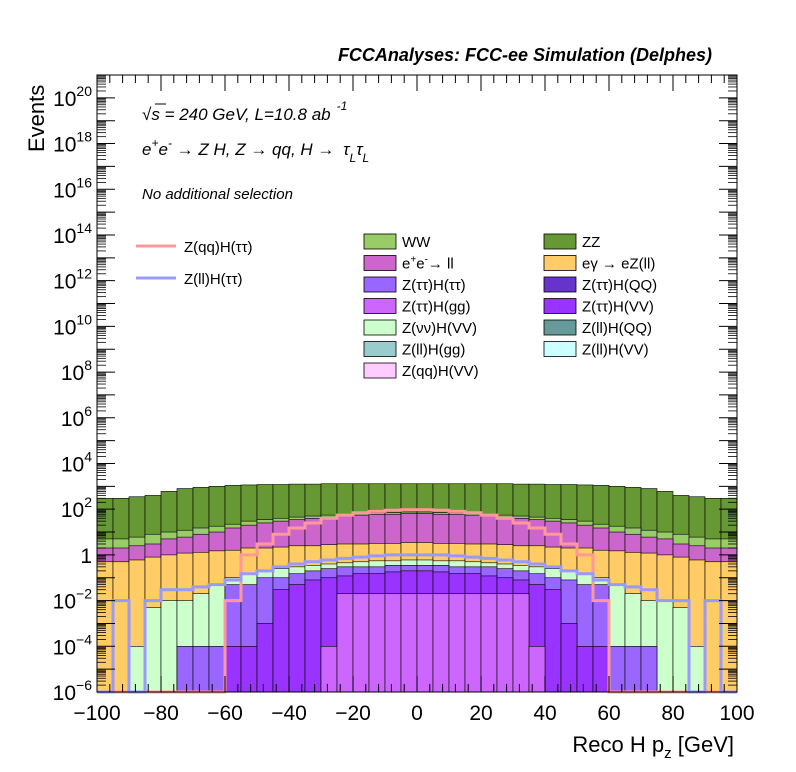 The image size is (796, 772). Describe the element at coordinates (194, 263) in the screenshot. I see `signal-legend: Z(qq)H(ττ) Z(ll)H(ττ)` at that location.